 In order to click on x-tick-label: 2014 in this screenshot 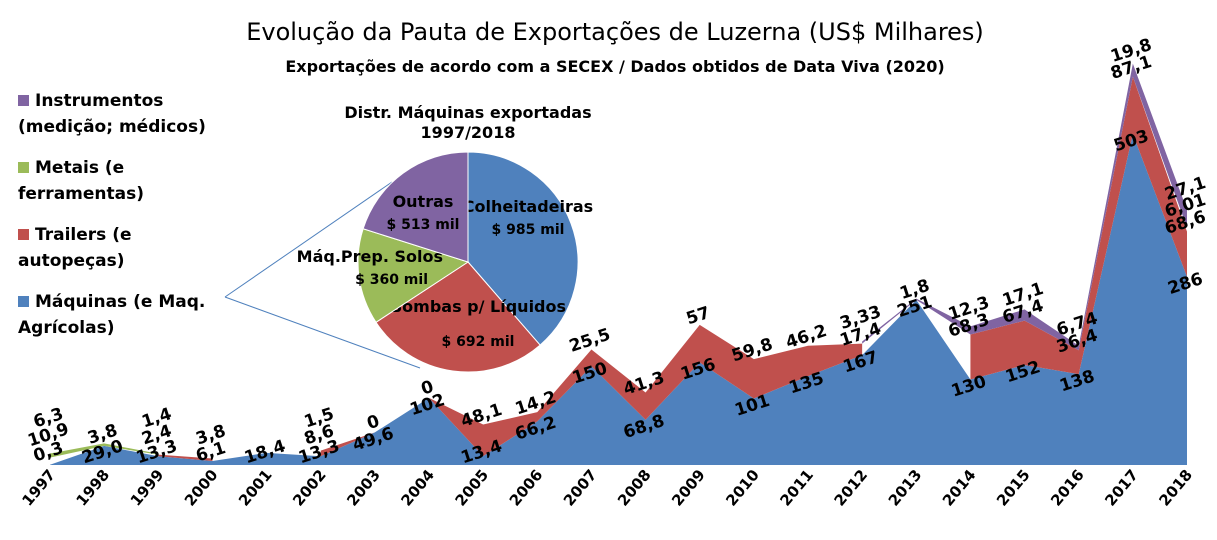, I will do `click(959, 488)`.